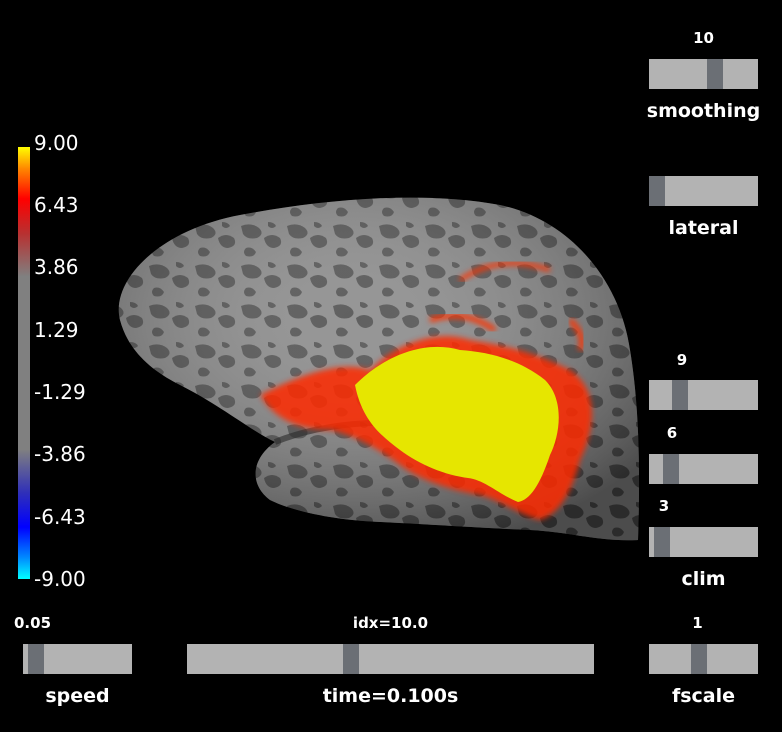 Image resolution: width=782 pixels, height=732 pixels. I want to click on clim-mid-slider-handle, so click(671, 469).